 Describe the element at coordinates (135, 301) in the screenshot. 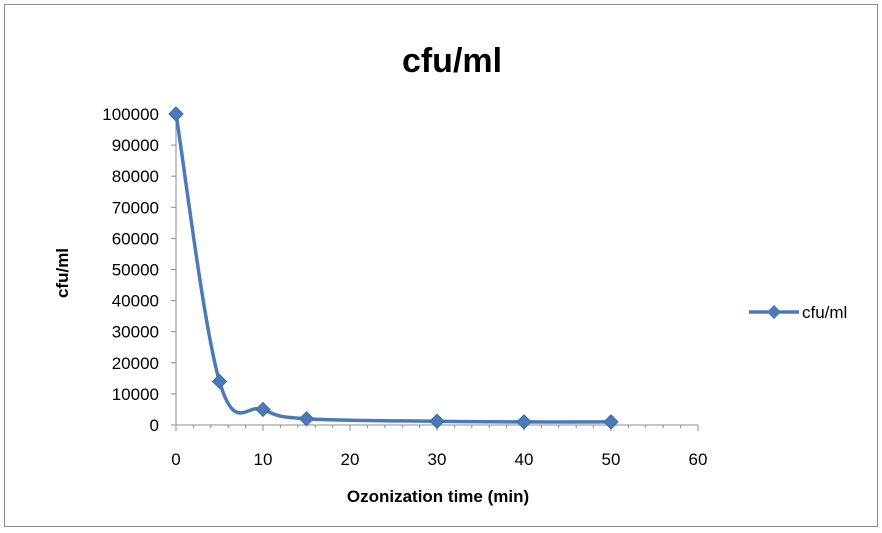

I see `y-tick-label: 40000` at that location.